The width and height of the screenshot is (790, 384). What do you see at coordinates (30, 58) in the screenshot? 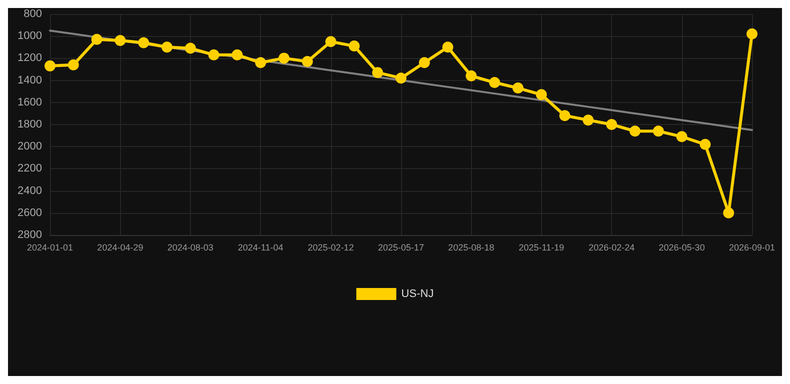
I see `y-tick-label: 1200` at bounding box center [30, 58].